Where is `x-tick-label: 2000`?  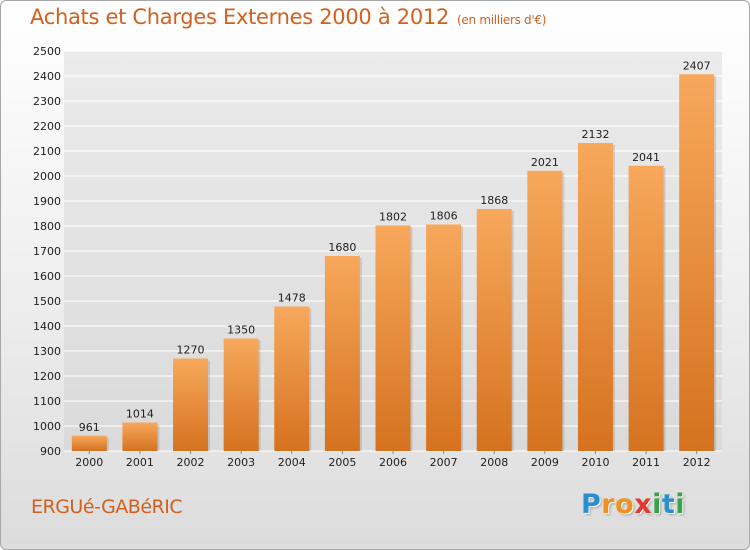 x-tick-label: 2000 is located at coordinates (89, 462).